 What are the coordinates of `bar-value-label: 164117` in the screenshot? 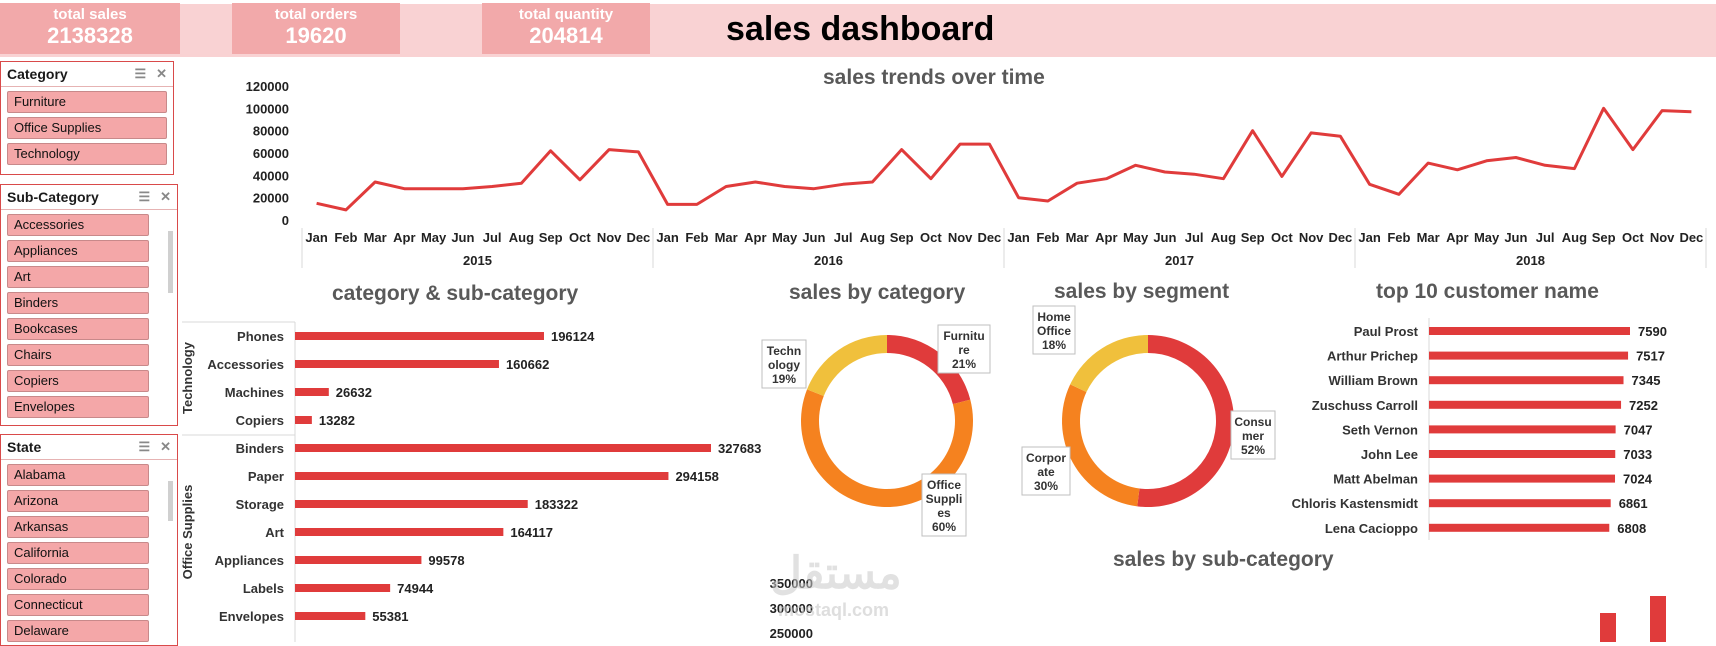 It's located at (531, 532).